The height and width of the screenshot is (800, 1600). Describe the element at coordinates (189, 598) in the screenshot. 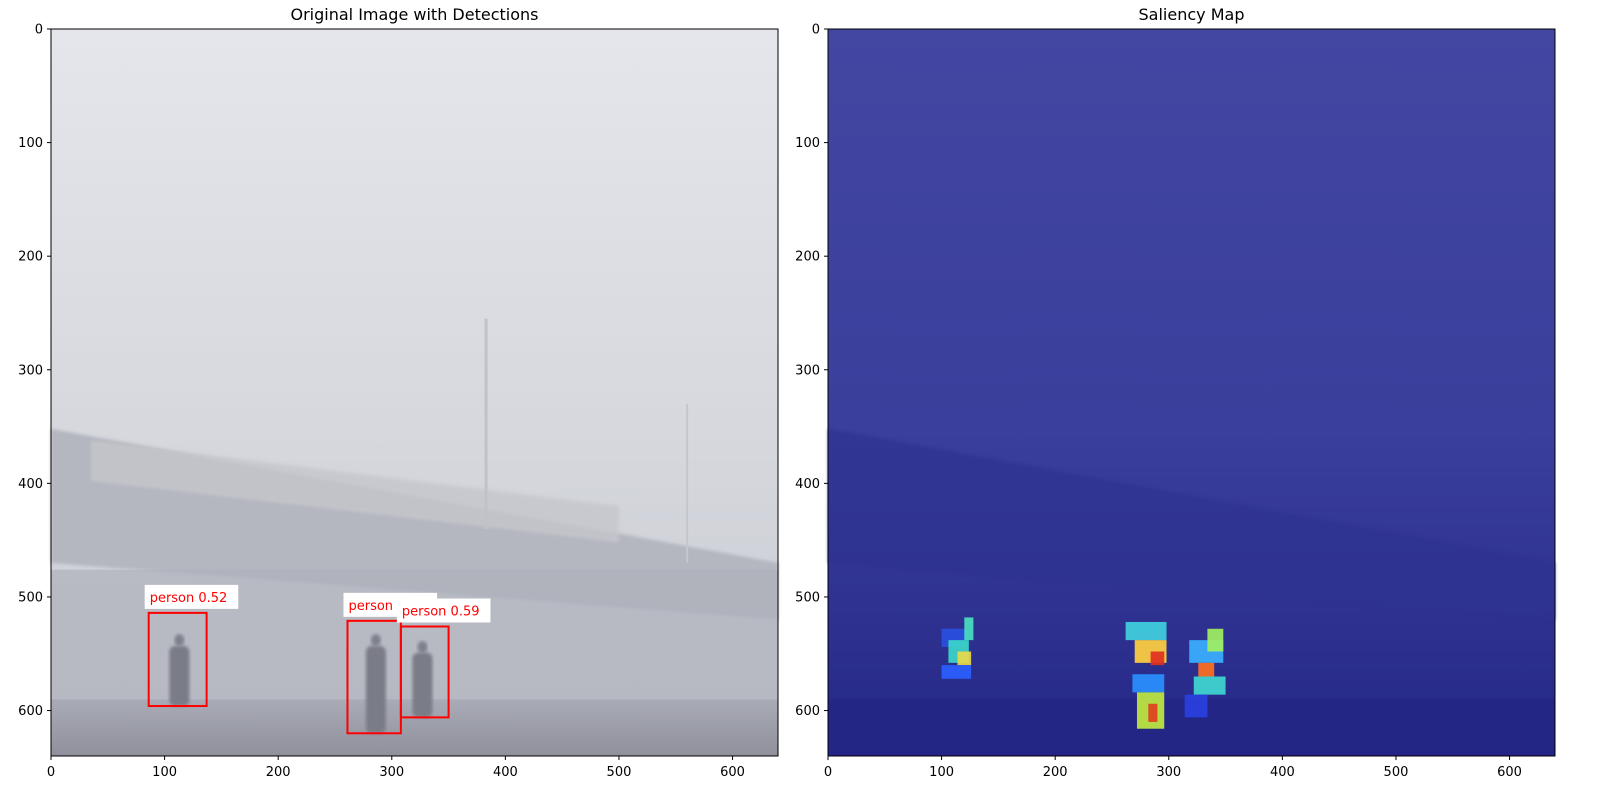

I see `detection-label: person 0.52` at that location.